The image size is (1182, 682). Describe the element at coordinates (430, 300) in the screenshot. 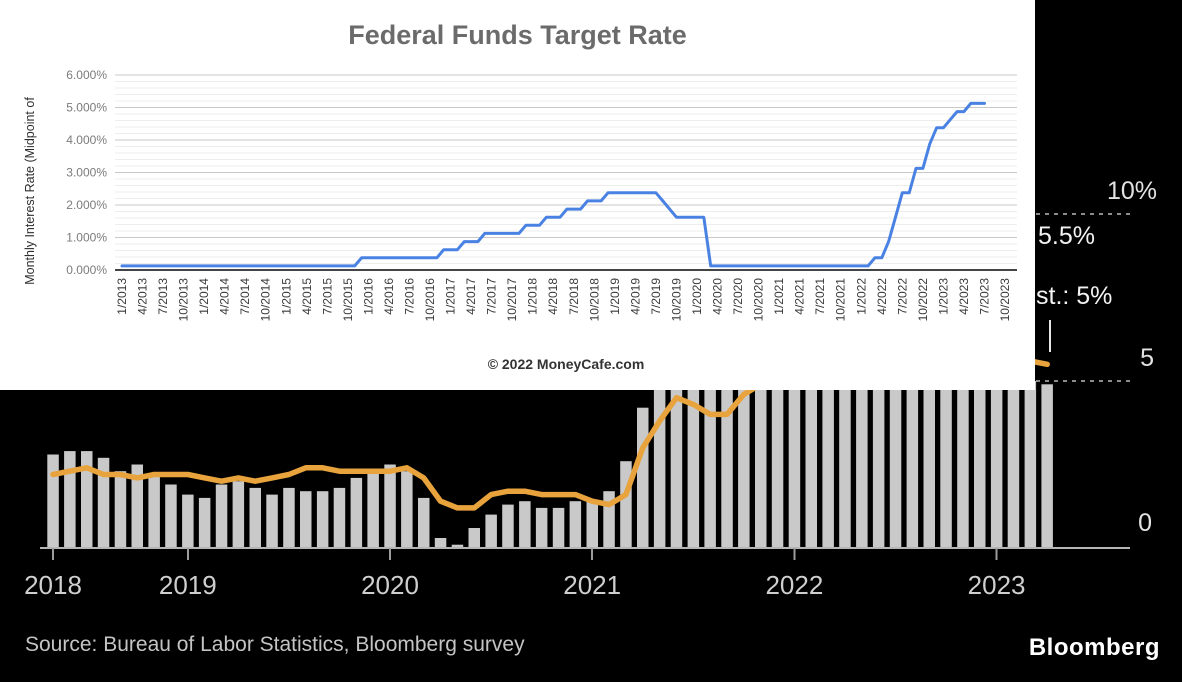

I see `inset-x-tick-label: 10/2016` at that location.